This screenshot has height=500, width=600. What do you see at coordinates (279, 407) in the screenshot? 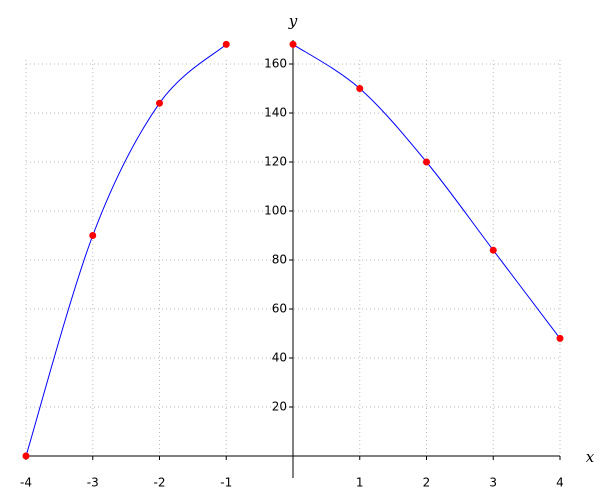
I see `y-tick-label: 20` at bounding box center [279, 407].